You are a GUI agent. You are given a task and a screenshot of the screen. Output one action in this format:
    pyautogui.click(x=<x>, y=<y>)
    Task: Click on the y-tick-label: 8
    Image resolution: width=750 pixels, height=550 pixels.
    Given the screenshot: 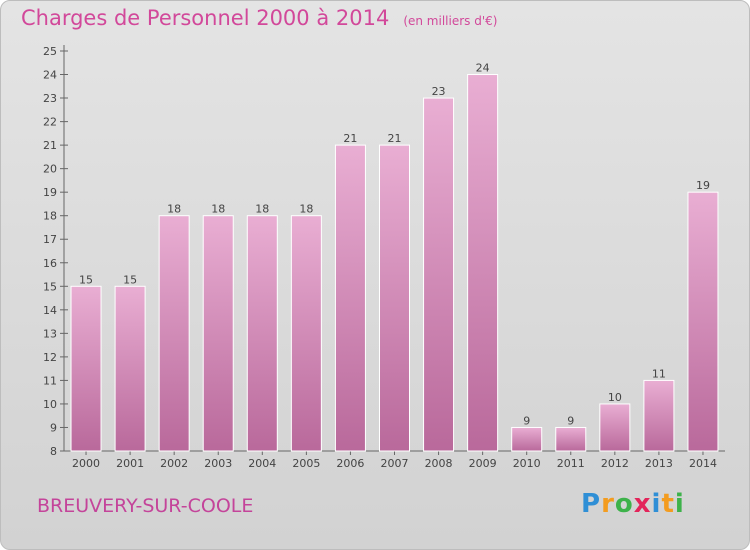 What is the action you would take?
    pyautogui.click(x=53, y=451)
    